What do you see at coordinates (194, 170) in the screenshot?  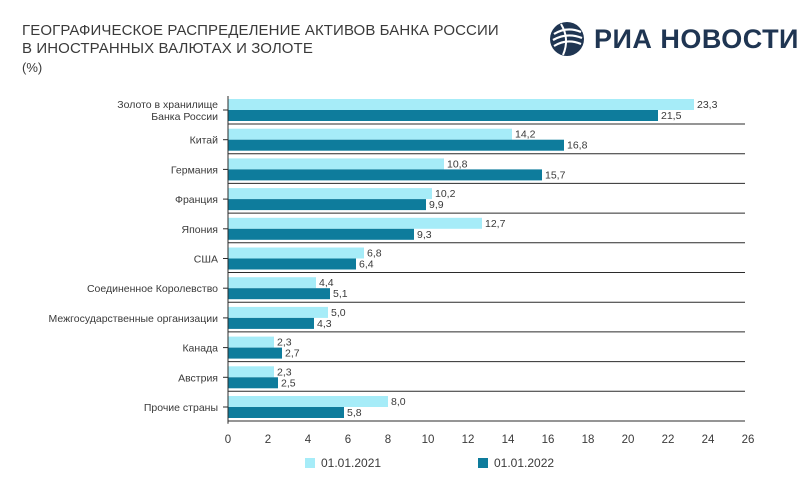 I see `category-label: Германия` at bounding box center [194, 170].